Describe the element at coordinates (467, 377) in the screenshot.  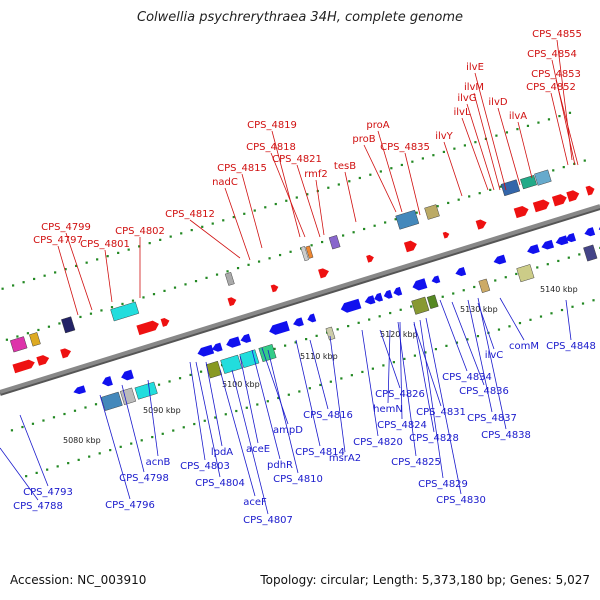
I see `gene-label: CPS_4834` at that location.